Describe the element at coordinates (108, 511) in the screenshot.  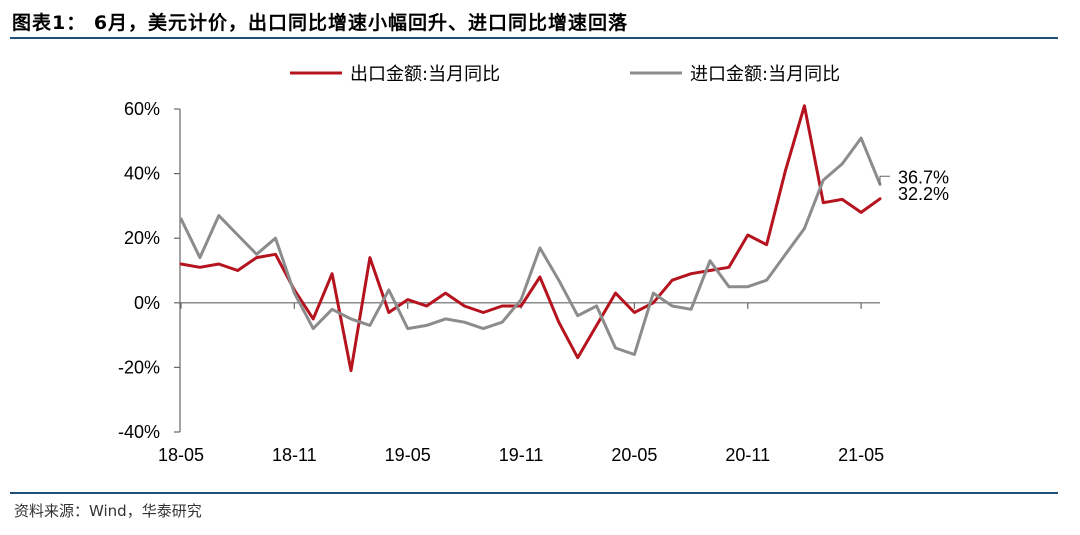
I see `source-note: 资料来源：Wind，华泰研究` at that location.